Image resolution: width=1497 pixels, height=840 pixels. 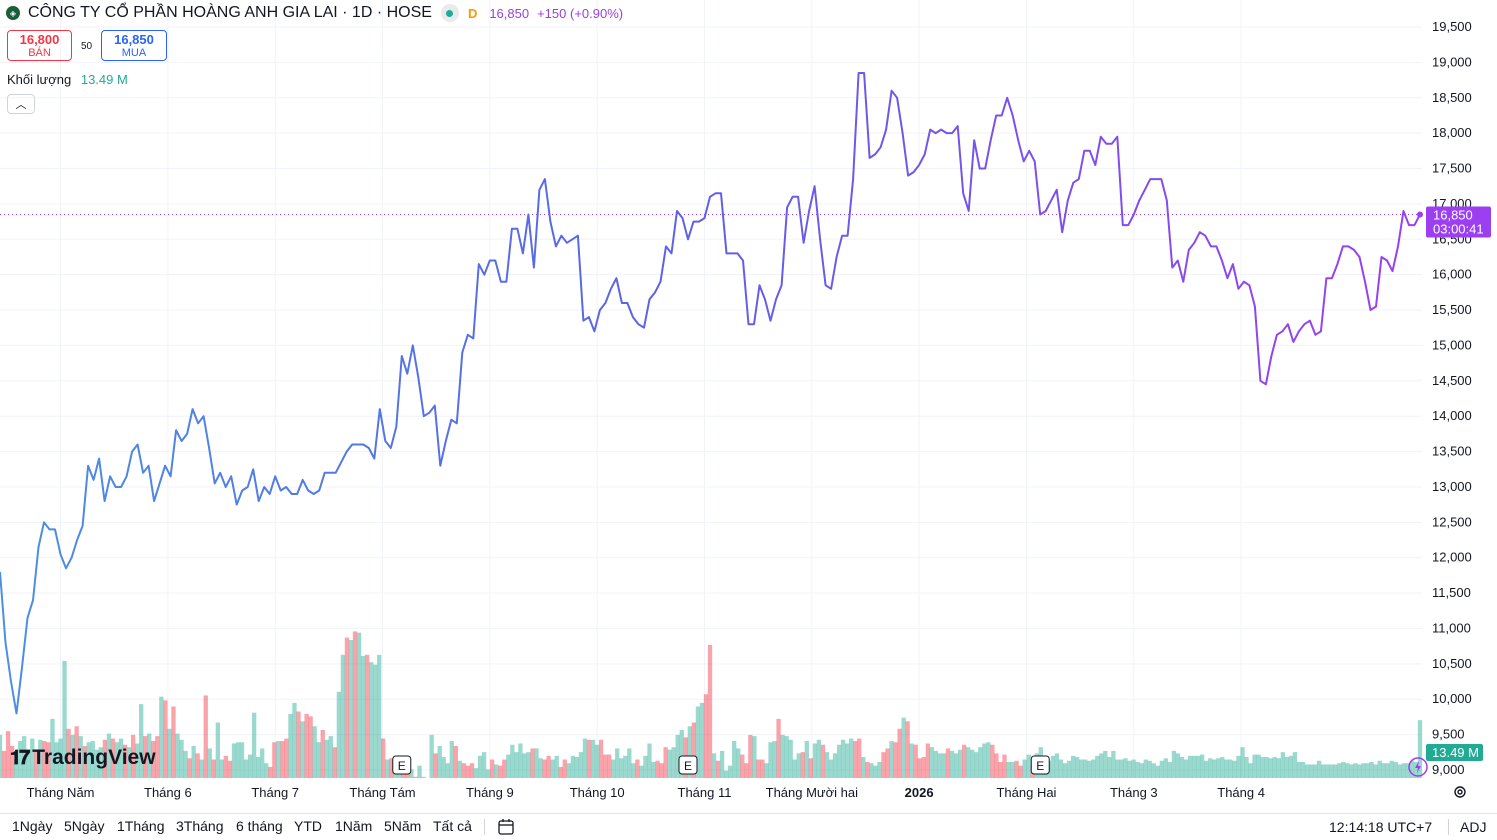 I want to click on volume-legend-label: Khối lượng, so click(x=39, y=79).